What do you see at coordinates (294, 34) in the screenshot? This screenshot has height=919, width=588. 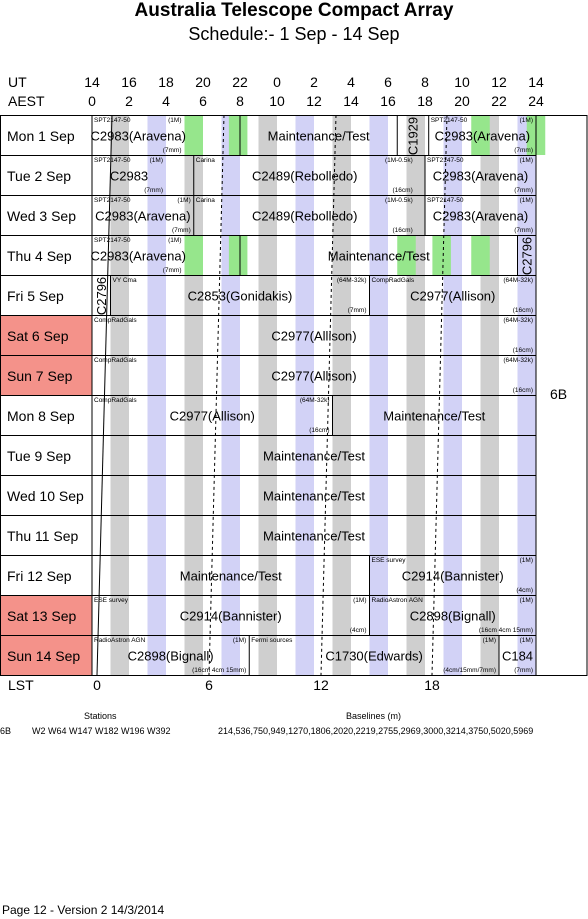 I see `page-subtitle: Schedule:- 1 Sep - 14 Sep` at bounding box center [294, 34].